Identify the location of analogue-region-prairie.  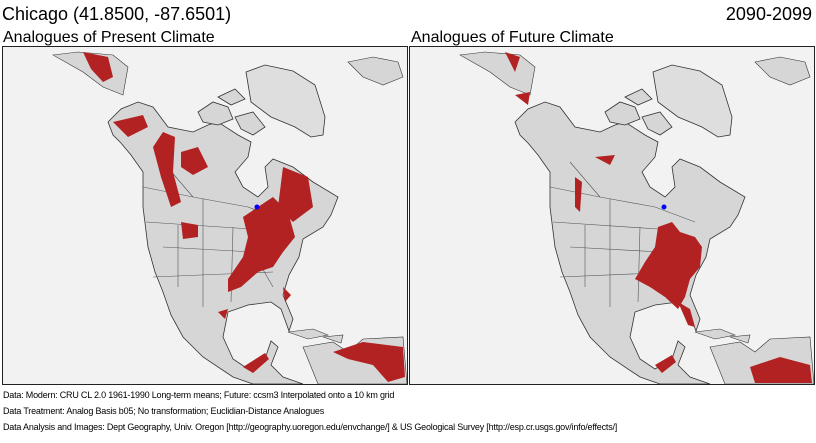
(189, 230).